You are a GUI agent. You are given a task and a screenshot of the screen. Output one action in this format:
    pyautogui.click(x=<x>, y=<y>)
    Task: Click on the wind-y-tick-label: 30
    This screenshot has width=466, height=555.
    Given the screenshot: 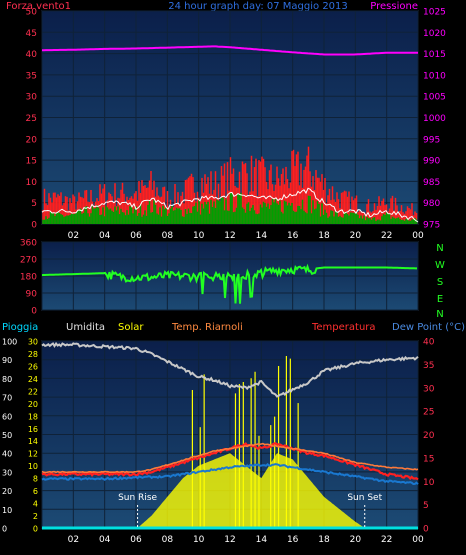 What is the action you would take?
    pyautogui.click(x=32, y=98)
    